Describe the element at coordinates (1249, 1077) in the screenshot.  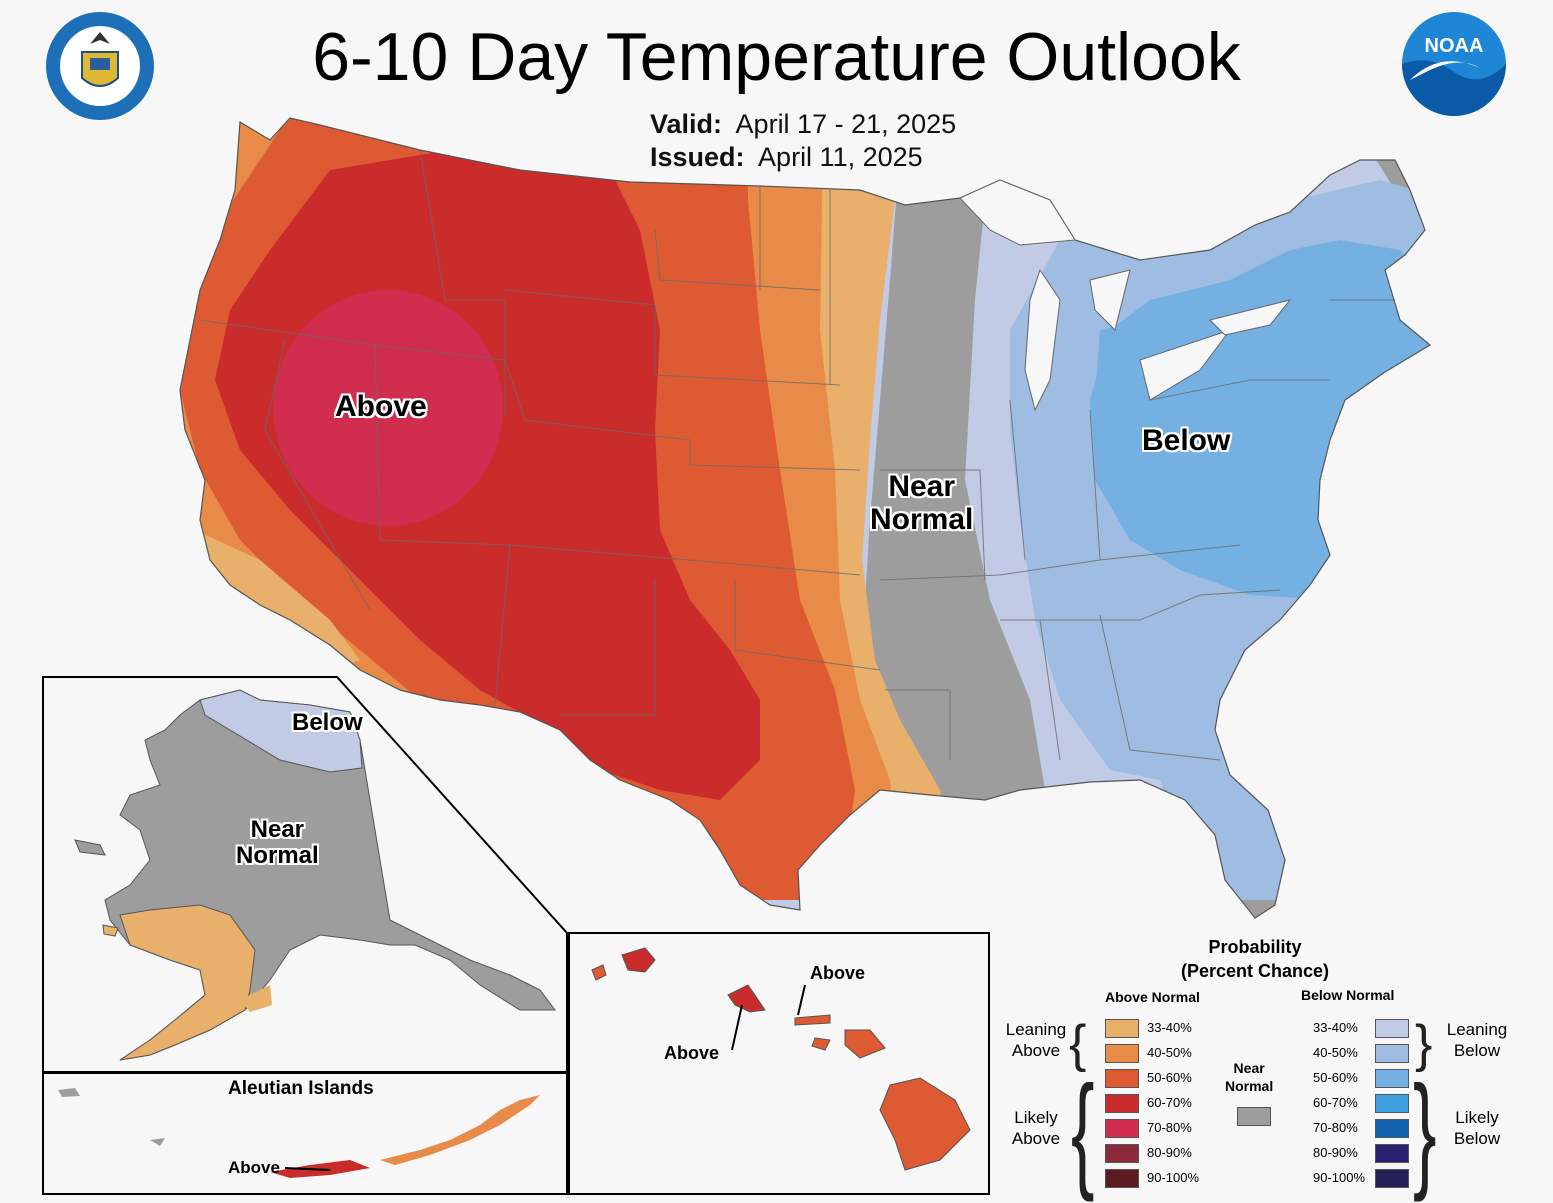
I see `legend-near-normal: Near Normal` at that location.